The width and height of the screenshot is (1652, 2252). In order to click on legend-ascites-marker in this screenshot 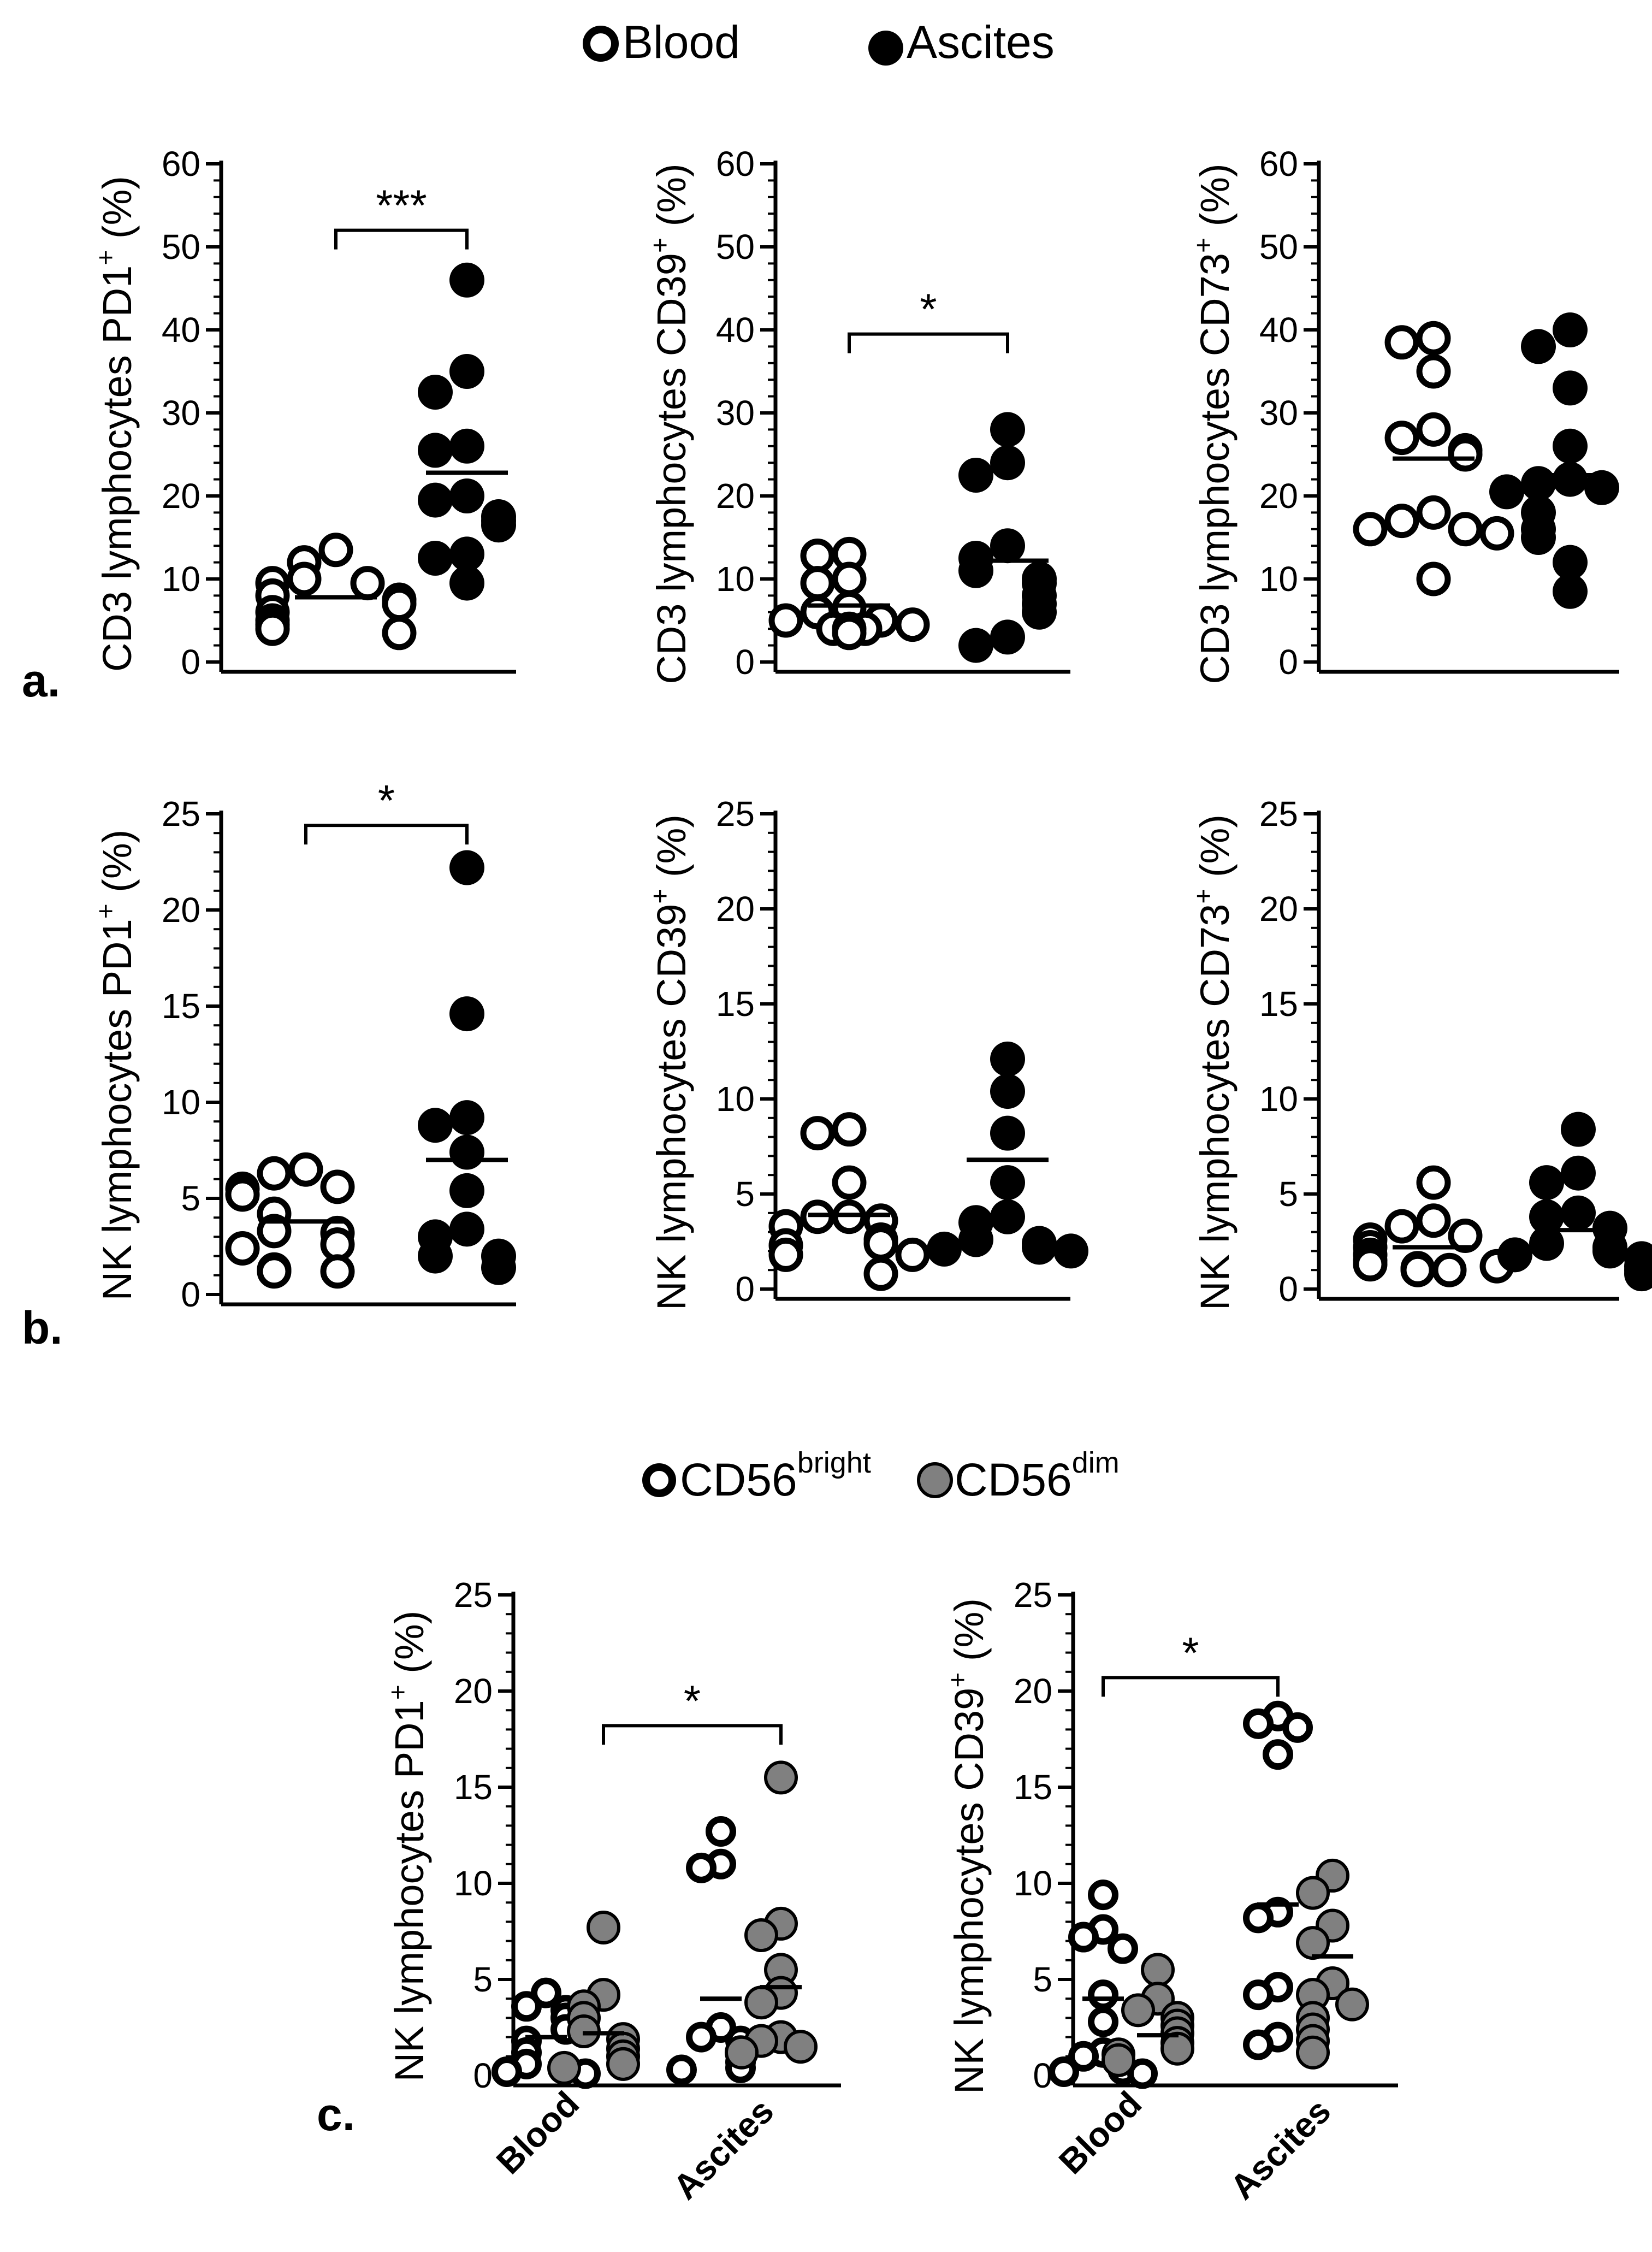, I will do `click(885, 48)`.